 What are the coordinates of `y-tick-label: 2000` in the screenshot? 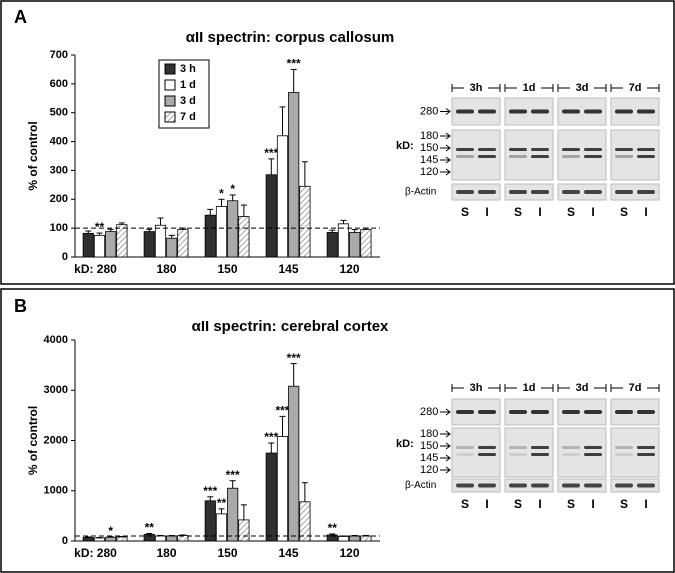 It's located at (56, 440).